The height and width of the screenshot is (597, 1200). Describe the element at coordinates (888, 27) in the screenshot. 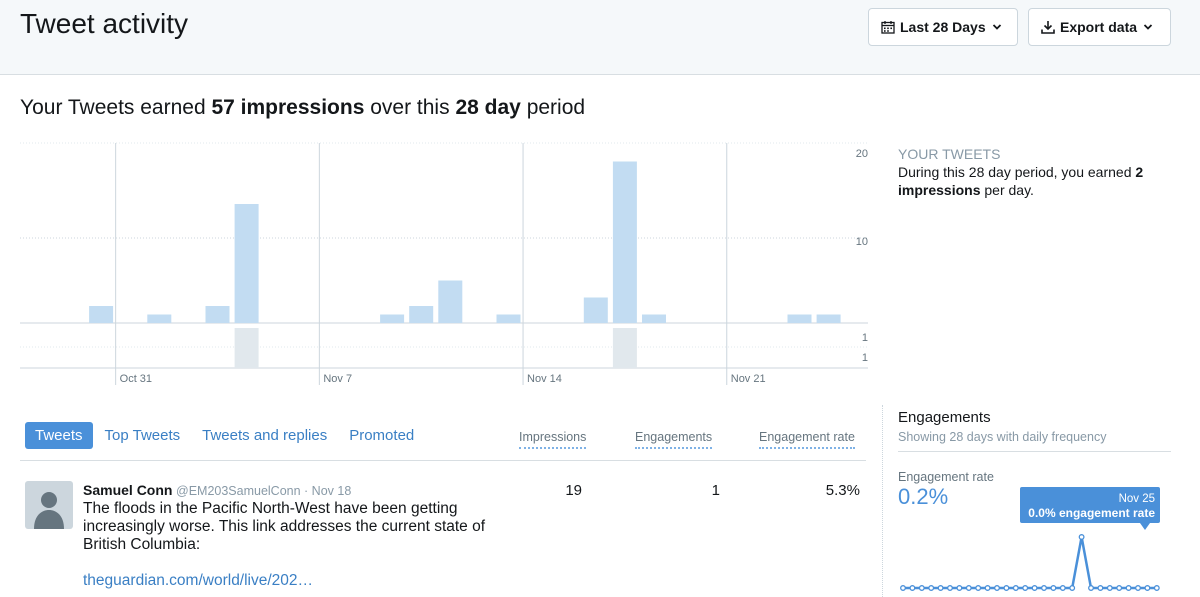

I see `calendar-icon` at that location.